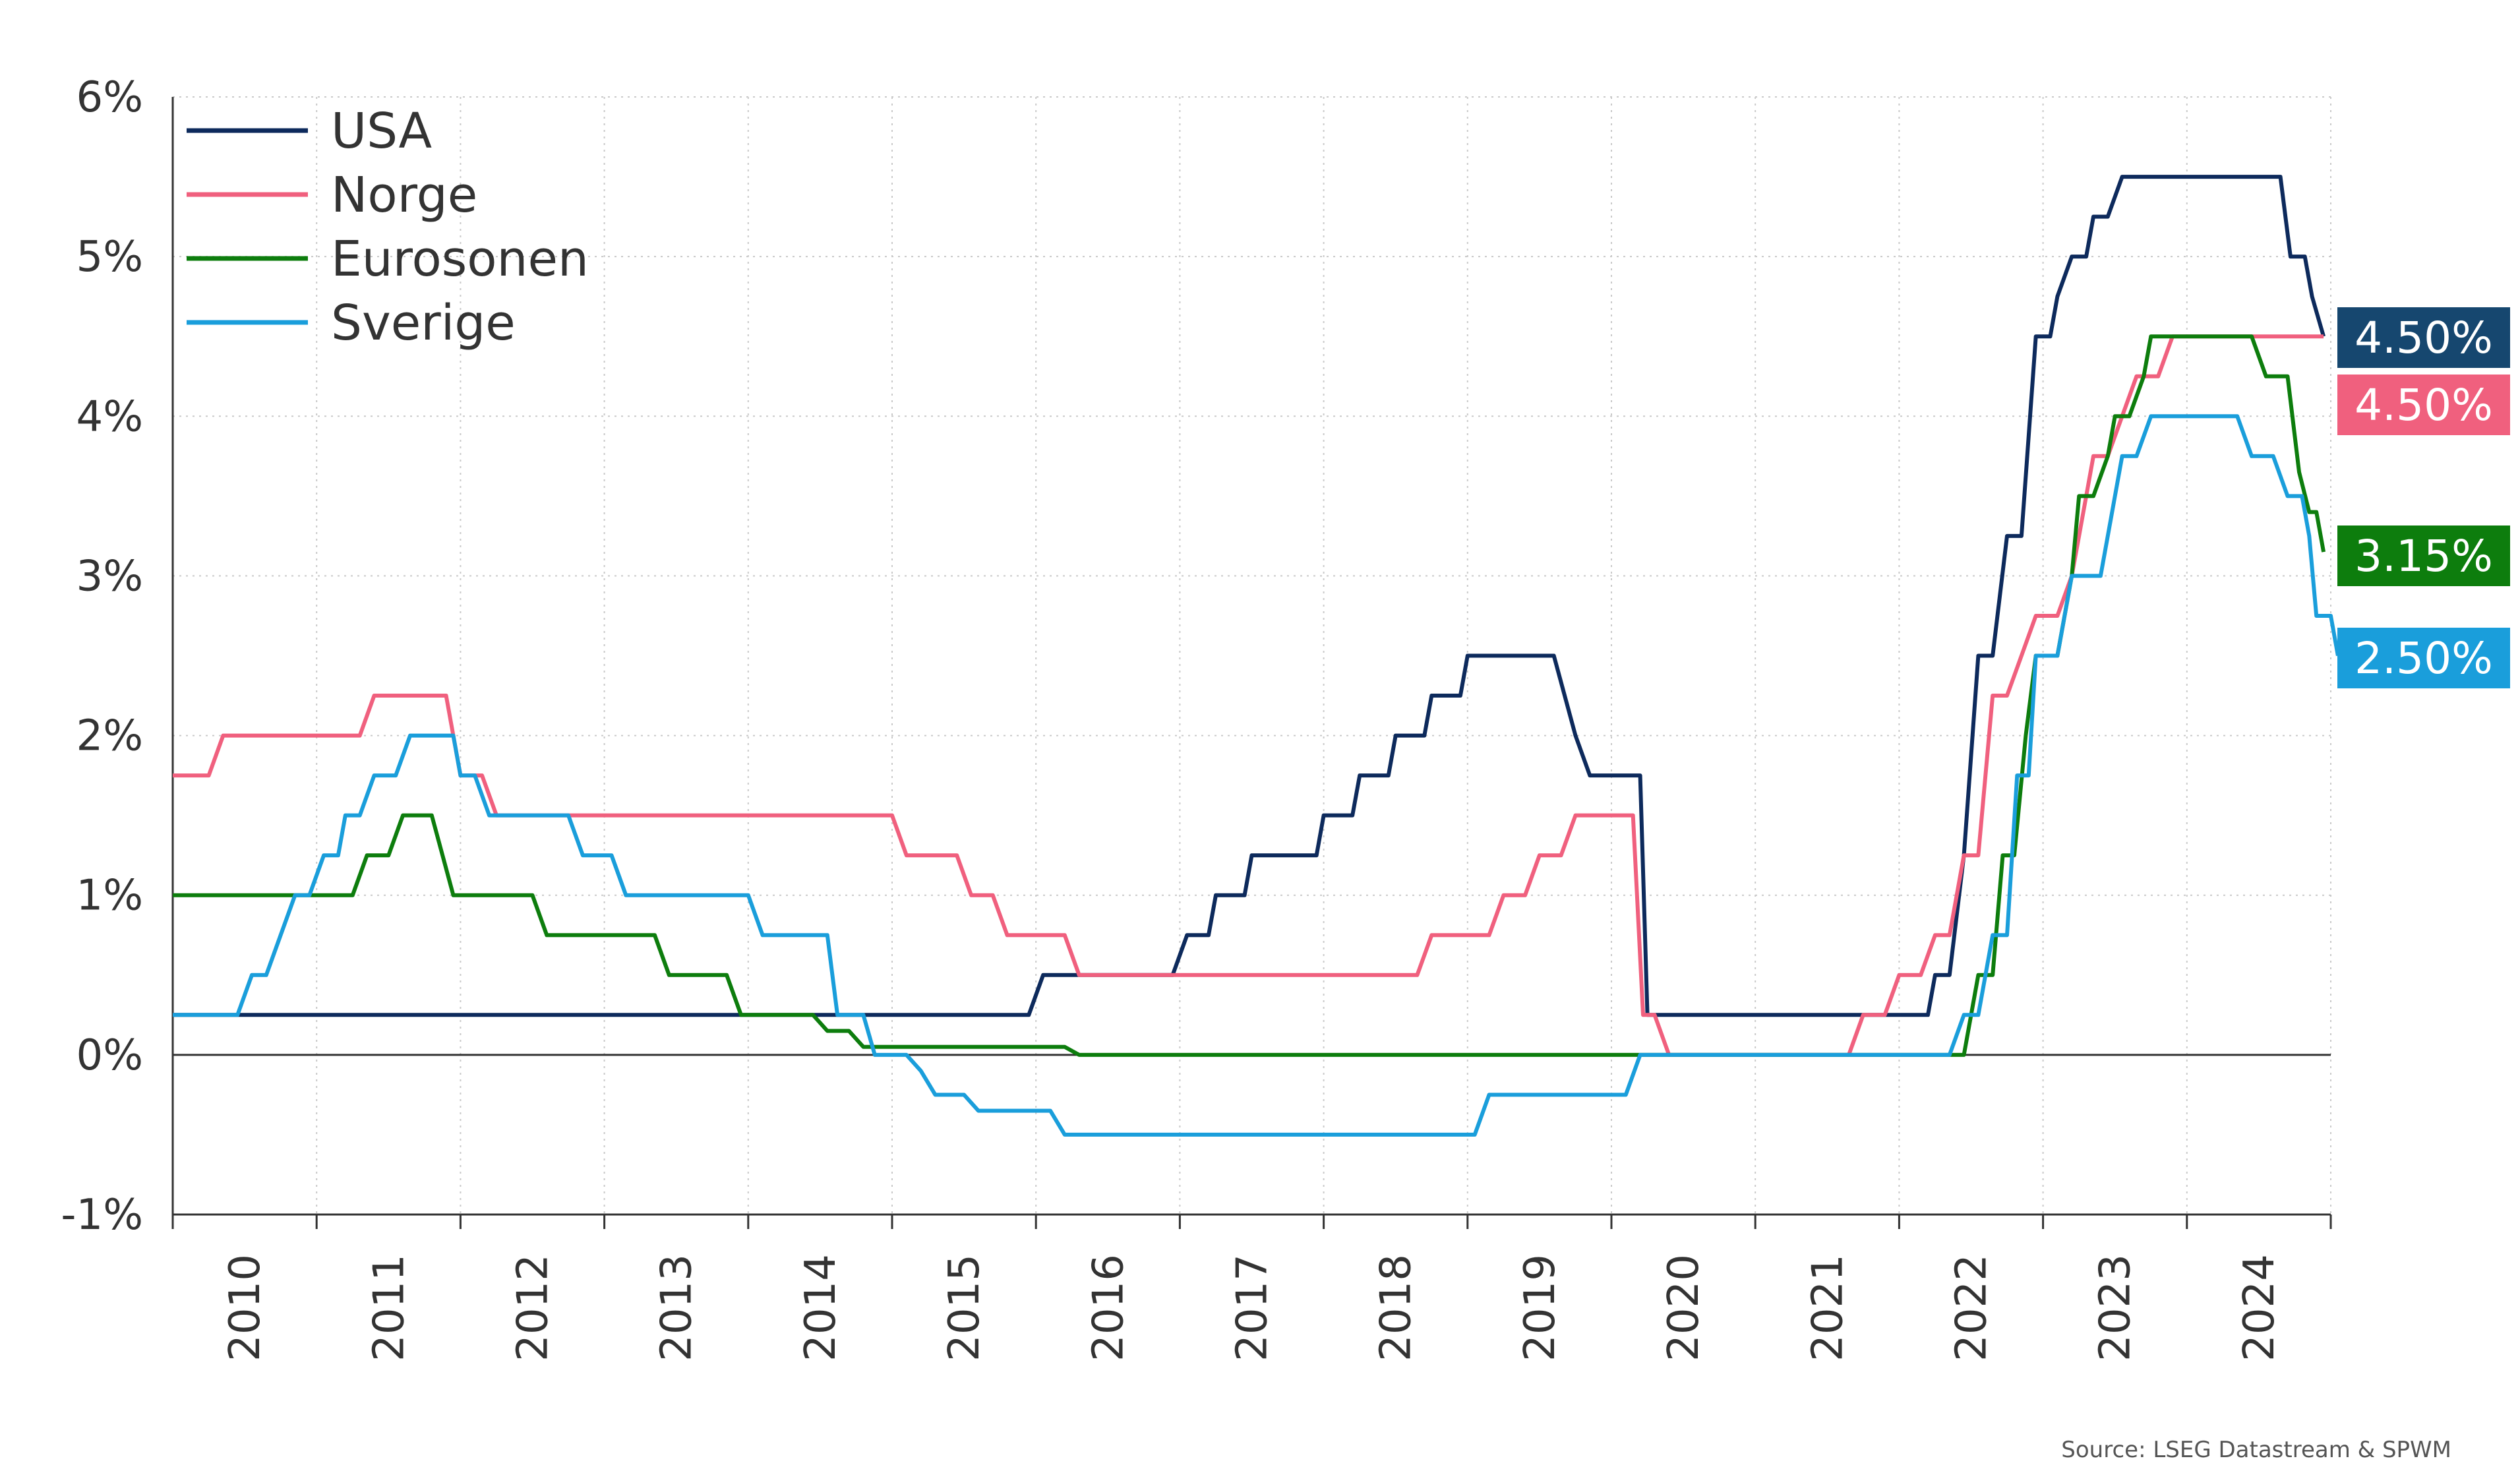  Describe the element at coordinates (820, 1308) in the screenshot. I see `x-tick-label: 2014` at that location.